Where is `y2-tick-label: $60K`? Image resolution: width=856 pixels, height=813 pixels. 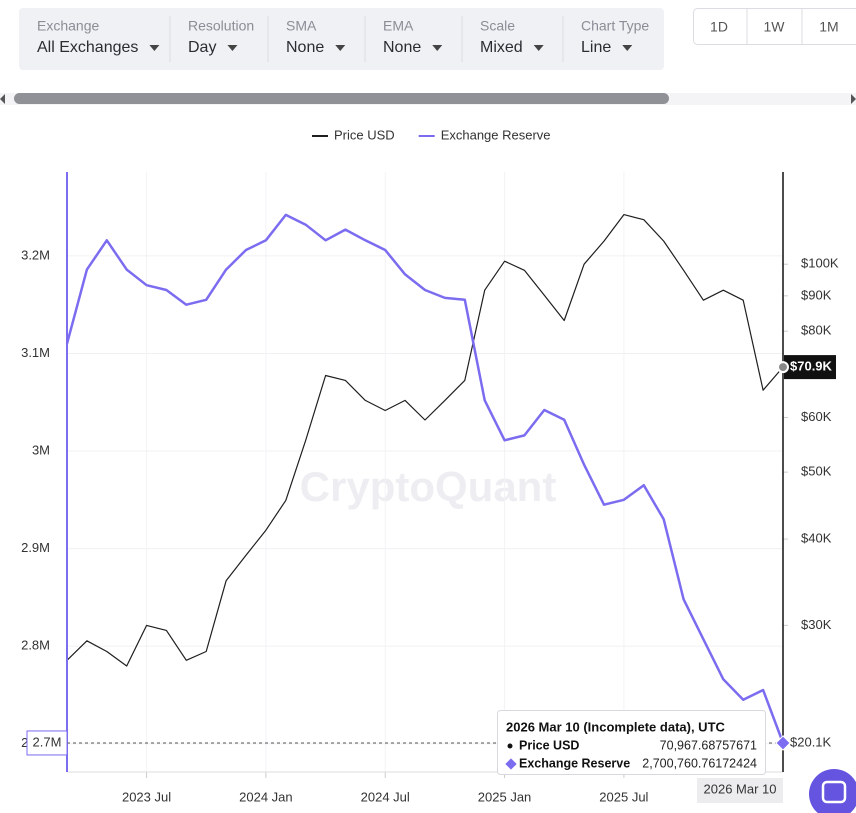 y2-tick-label: $60K is located at coordinates (816, 416).